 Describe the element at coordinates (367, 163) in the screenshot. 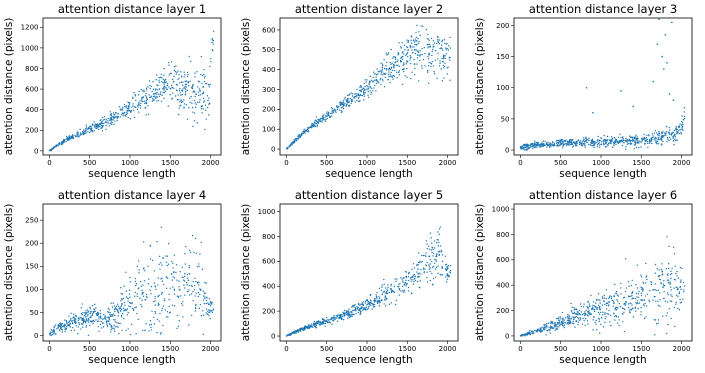

I see `x-tick-label: 1000` at that location.